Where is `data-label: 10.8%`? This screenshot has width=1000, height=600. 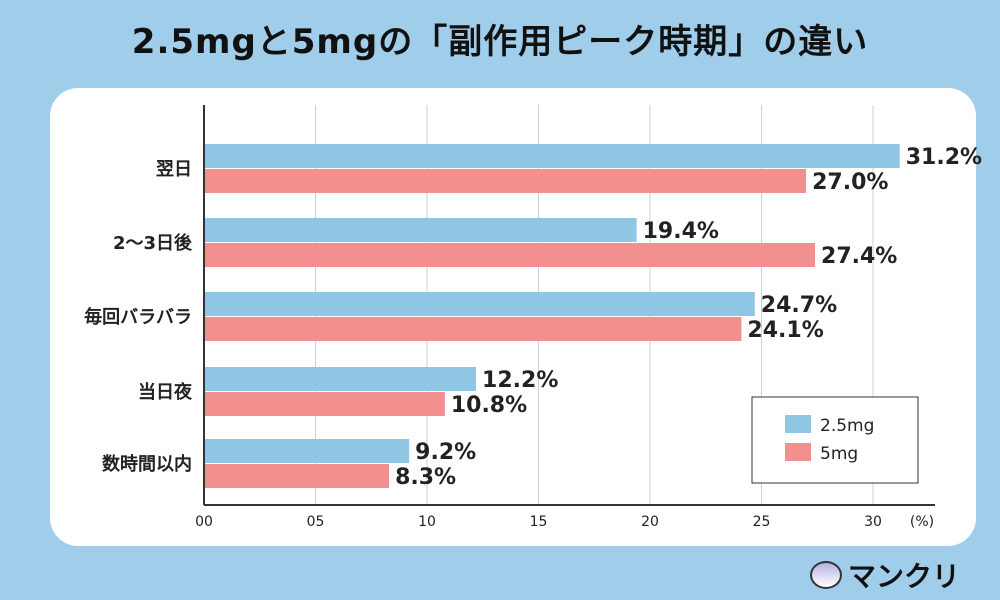
data-label: 10.8% is located at coordinates (489, 405).